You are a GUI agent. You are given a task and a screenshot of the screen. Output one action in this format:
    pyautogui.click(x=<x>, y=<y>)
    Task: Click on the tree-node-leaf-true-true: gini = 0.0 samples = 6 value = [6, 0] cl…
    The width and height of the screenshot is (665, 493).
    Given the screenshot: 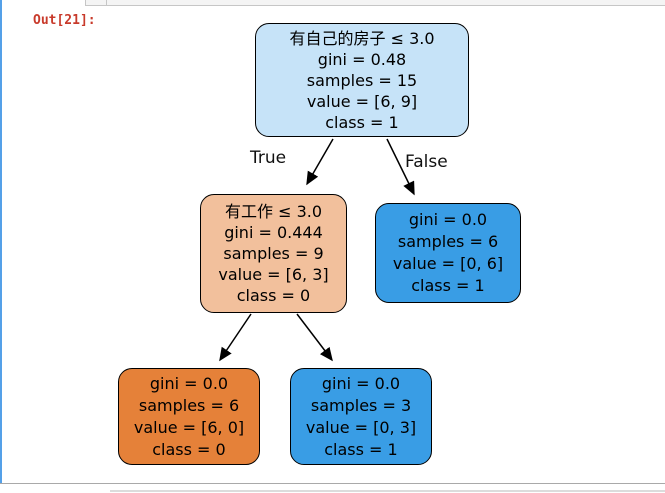 What is the action you would take?
    pyautogui.click(x=189, y=416)
    